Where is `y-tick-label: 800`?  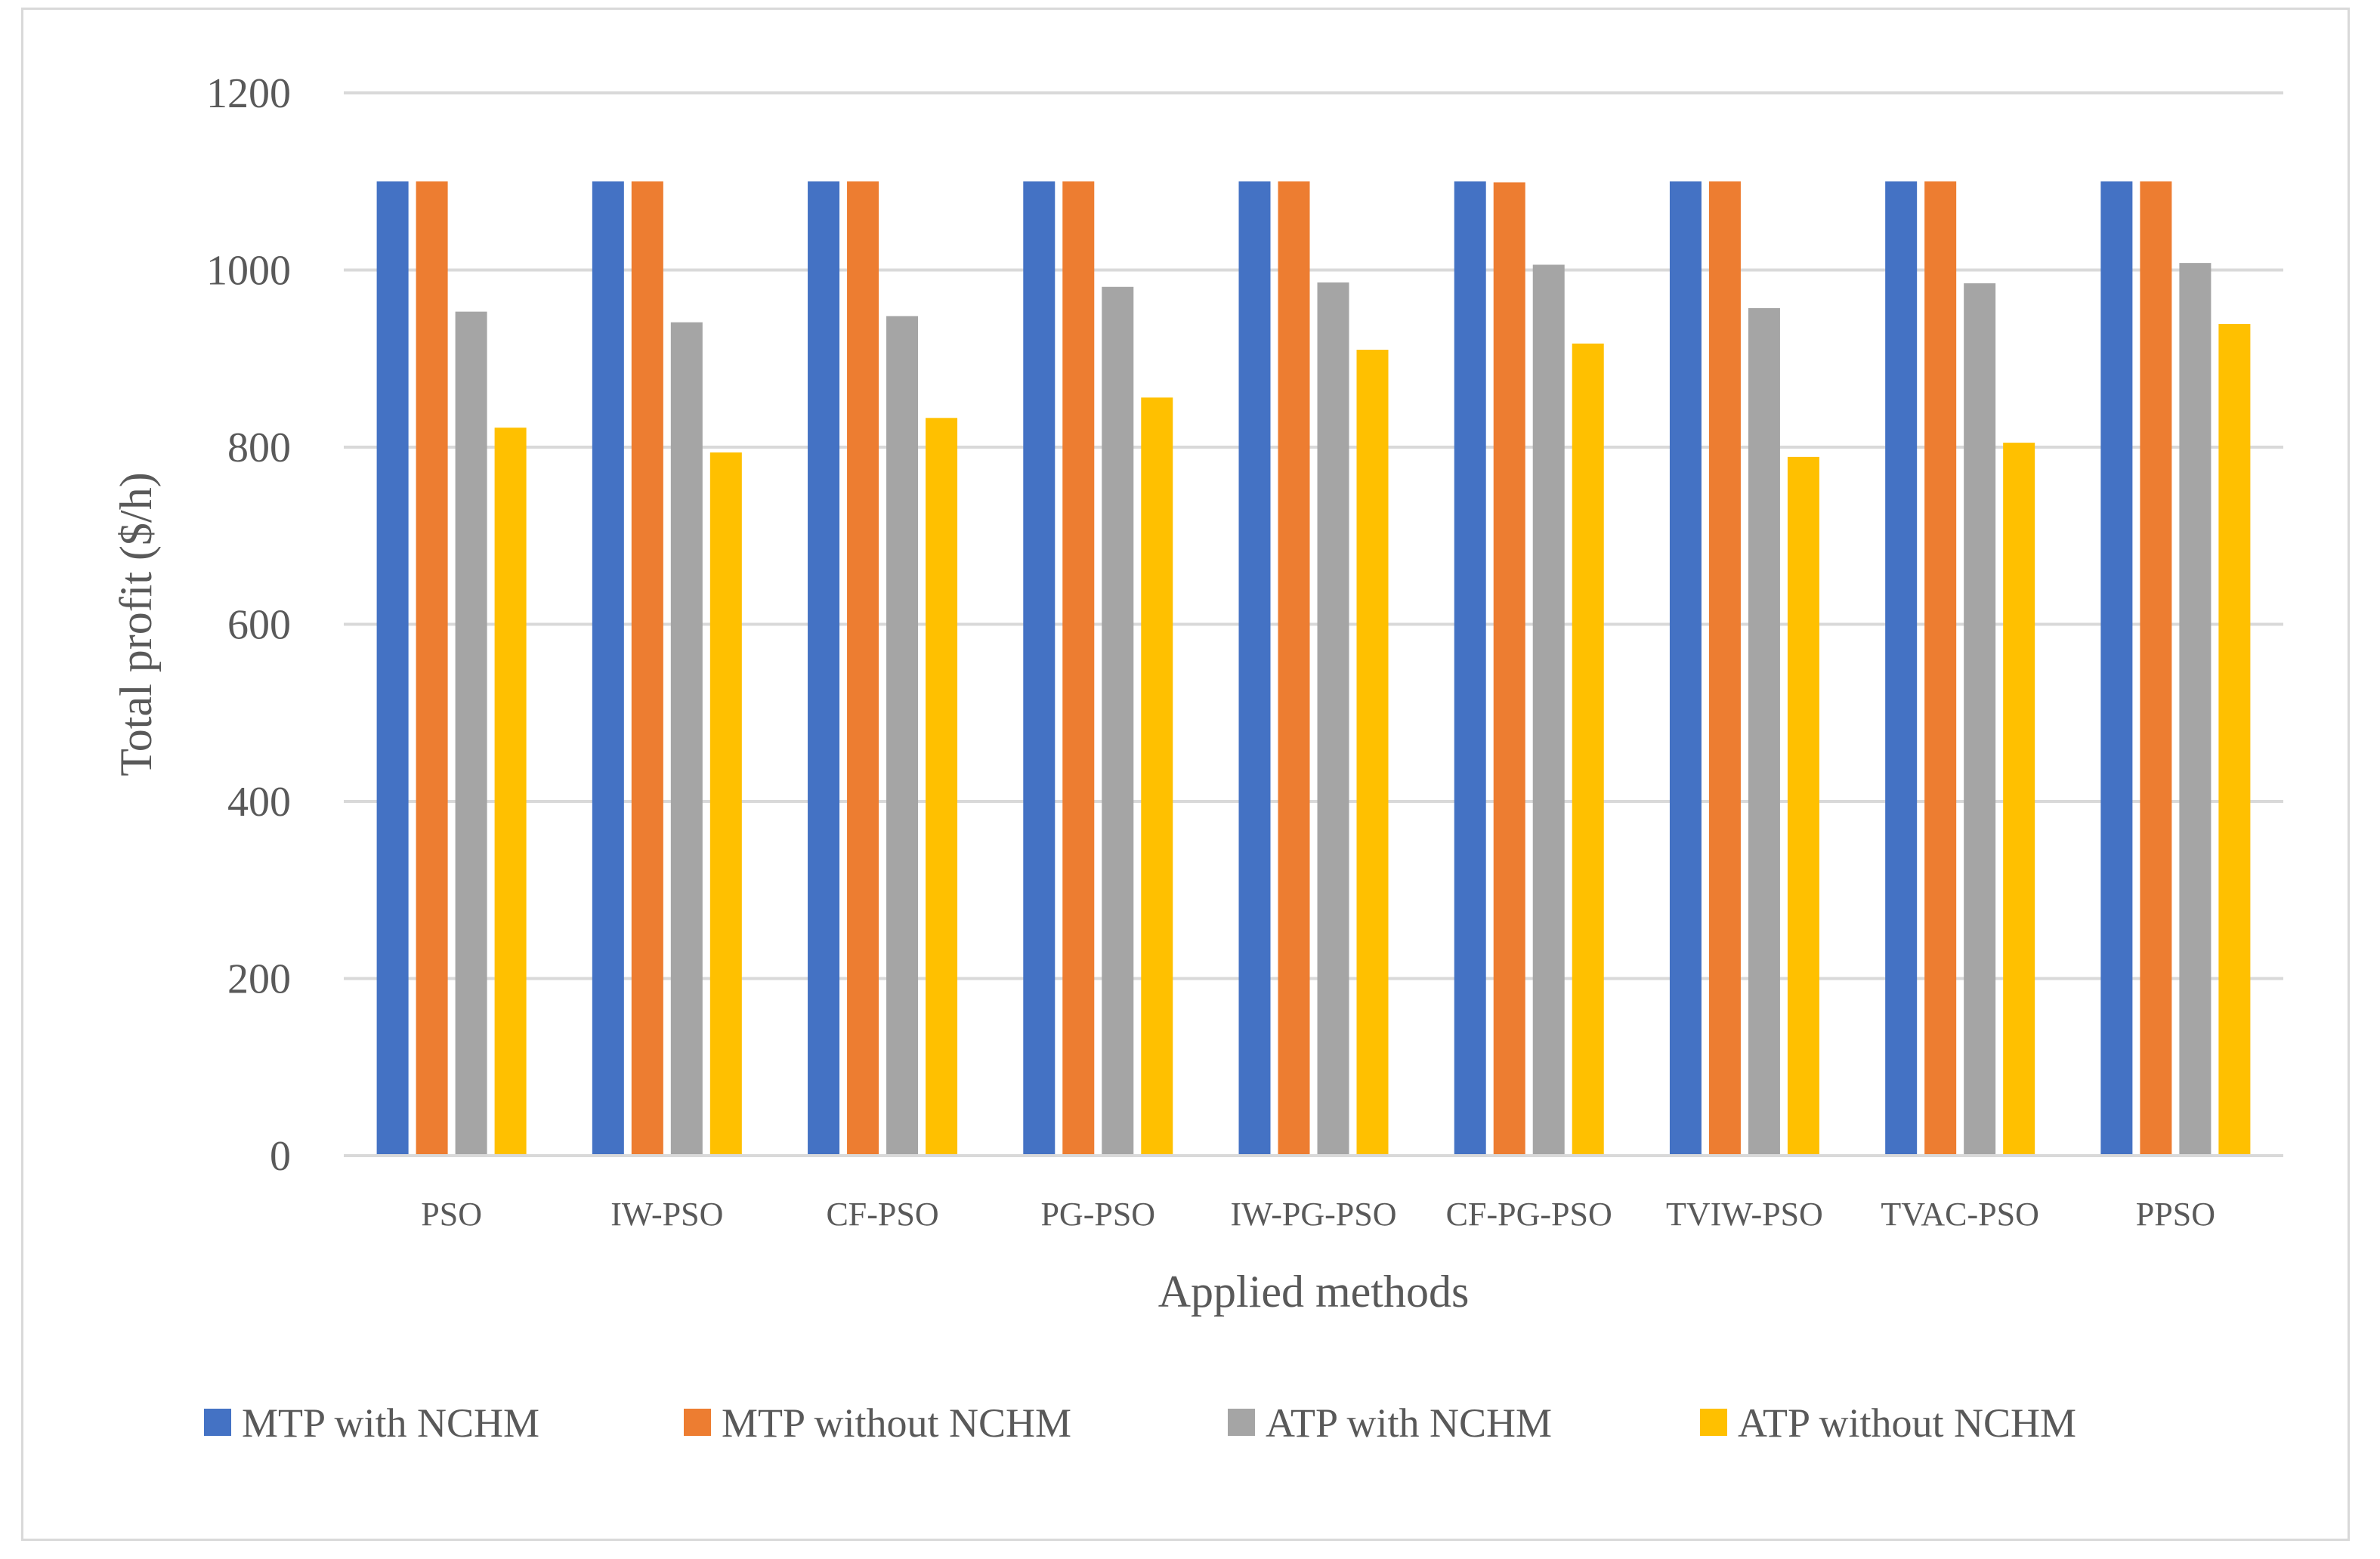
y-tick-label: 800 is located at coordinates (259, 447).